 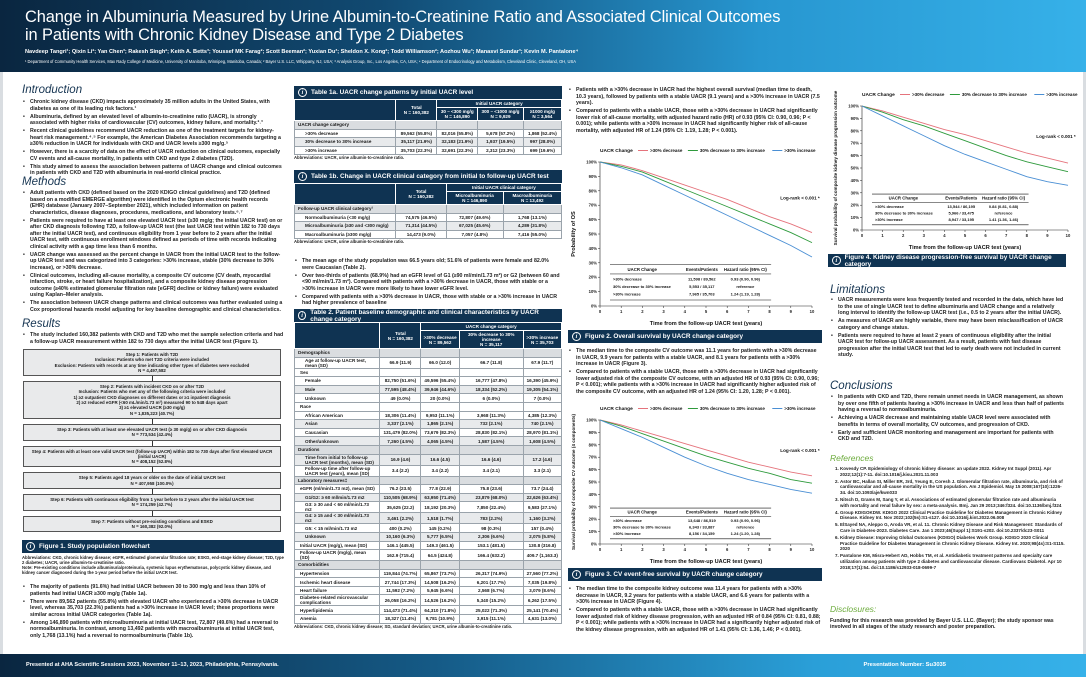 I want to click on cell-value: 7,850 (22.4%), so click(x=491, y=507).